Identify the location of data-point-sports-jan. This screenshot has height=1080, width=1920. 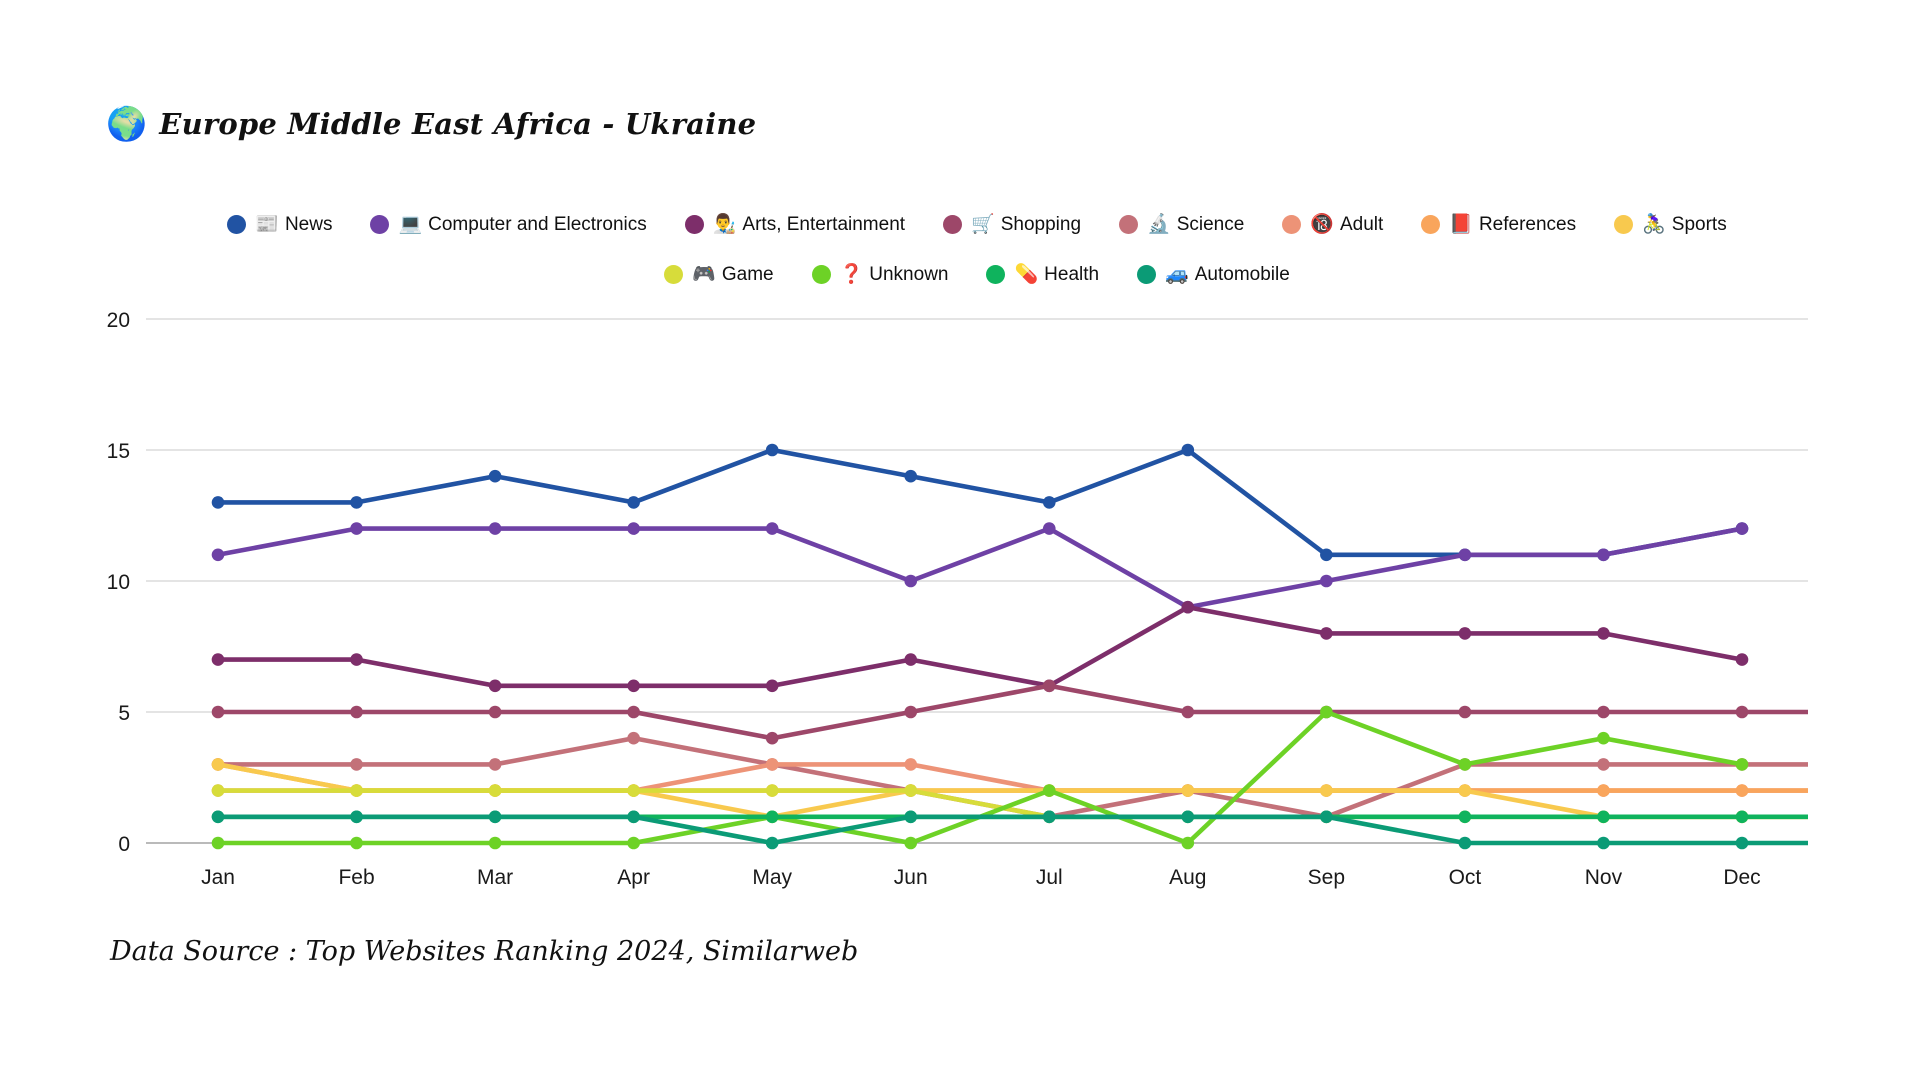
(218, 764).